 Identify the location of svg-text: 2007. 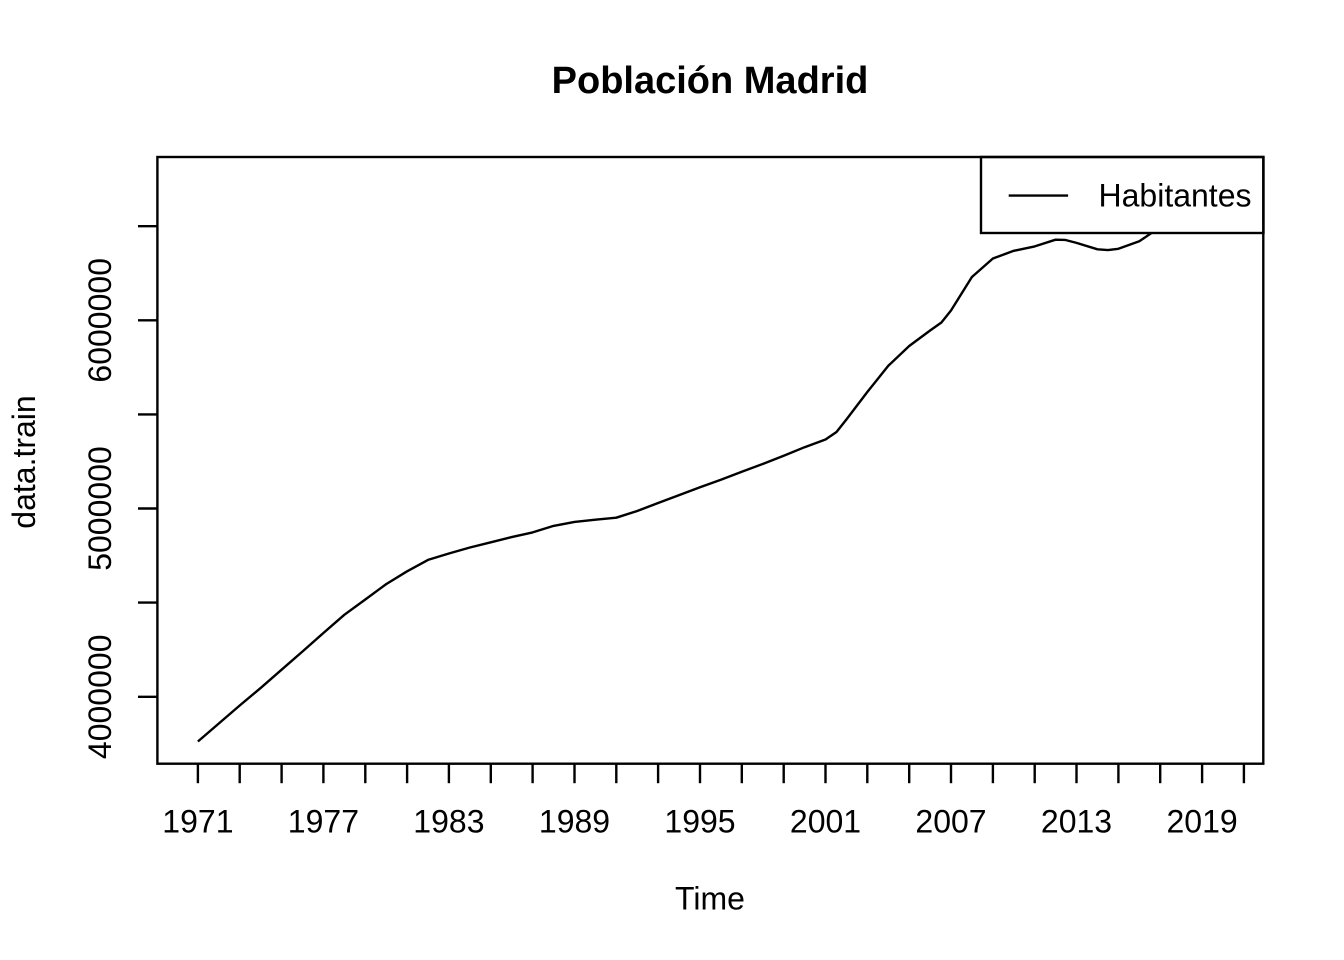
(950, 822).